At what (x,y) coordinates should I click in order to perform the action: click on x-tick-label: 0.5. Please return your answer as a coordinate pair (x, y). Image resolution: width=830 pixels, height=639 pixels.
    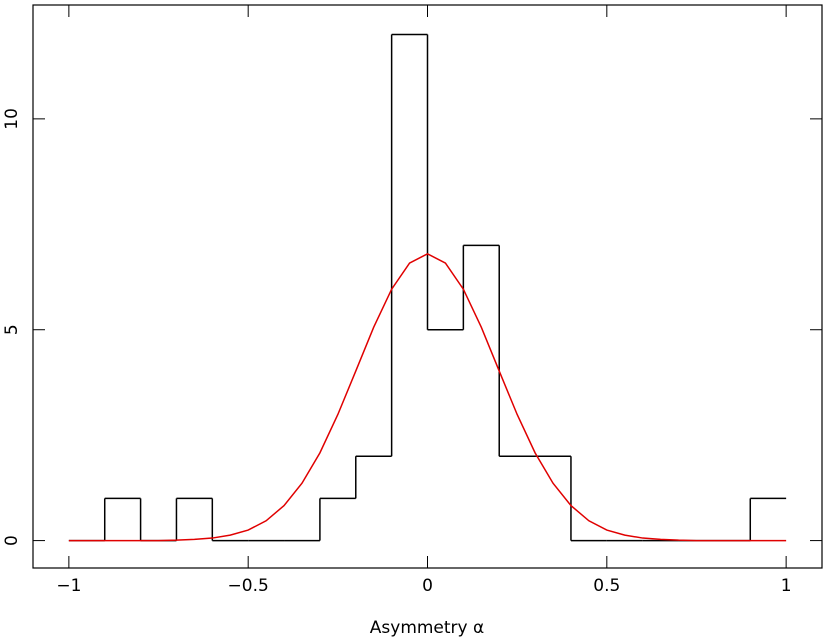
    Looking at the image, I should click on (606, 586).